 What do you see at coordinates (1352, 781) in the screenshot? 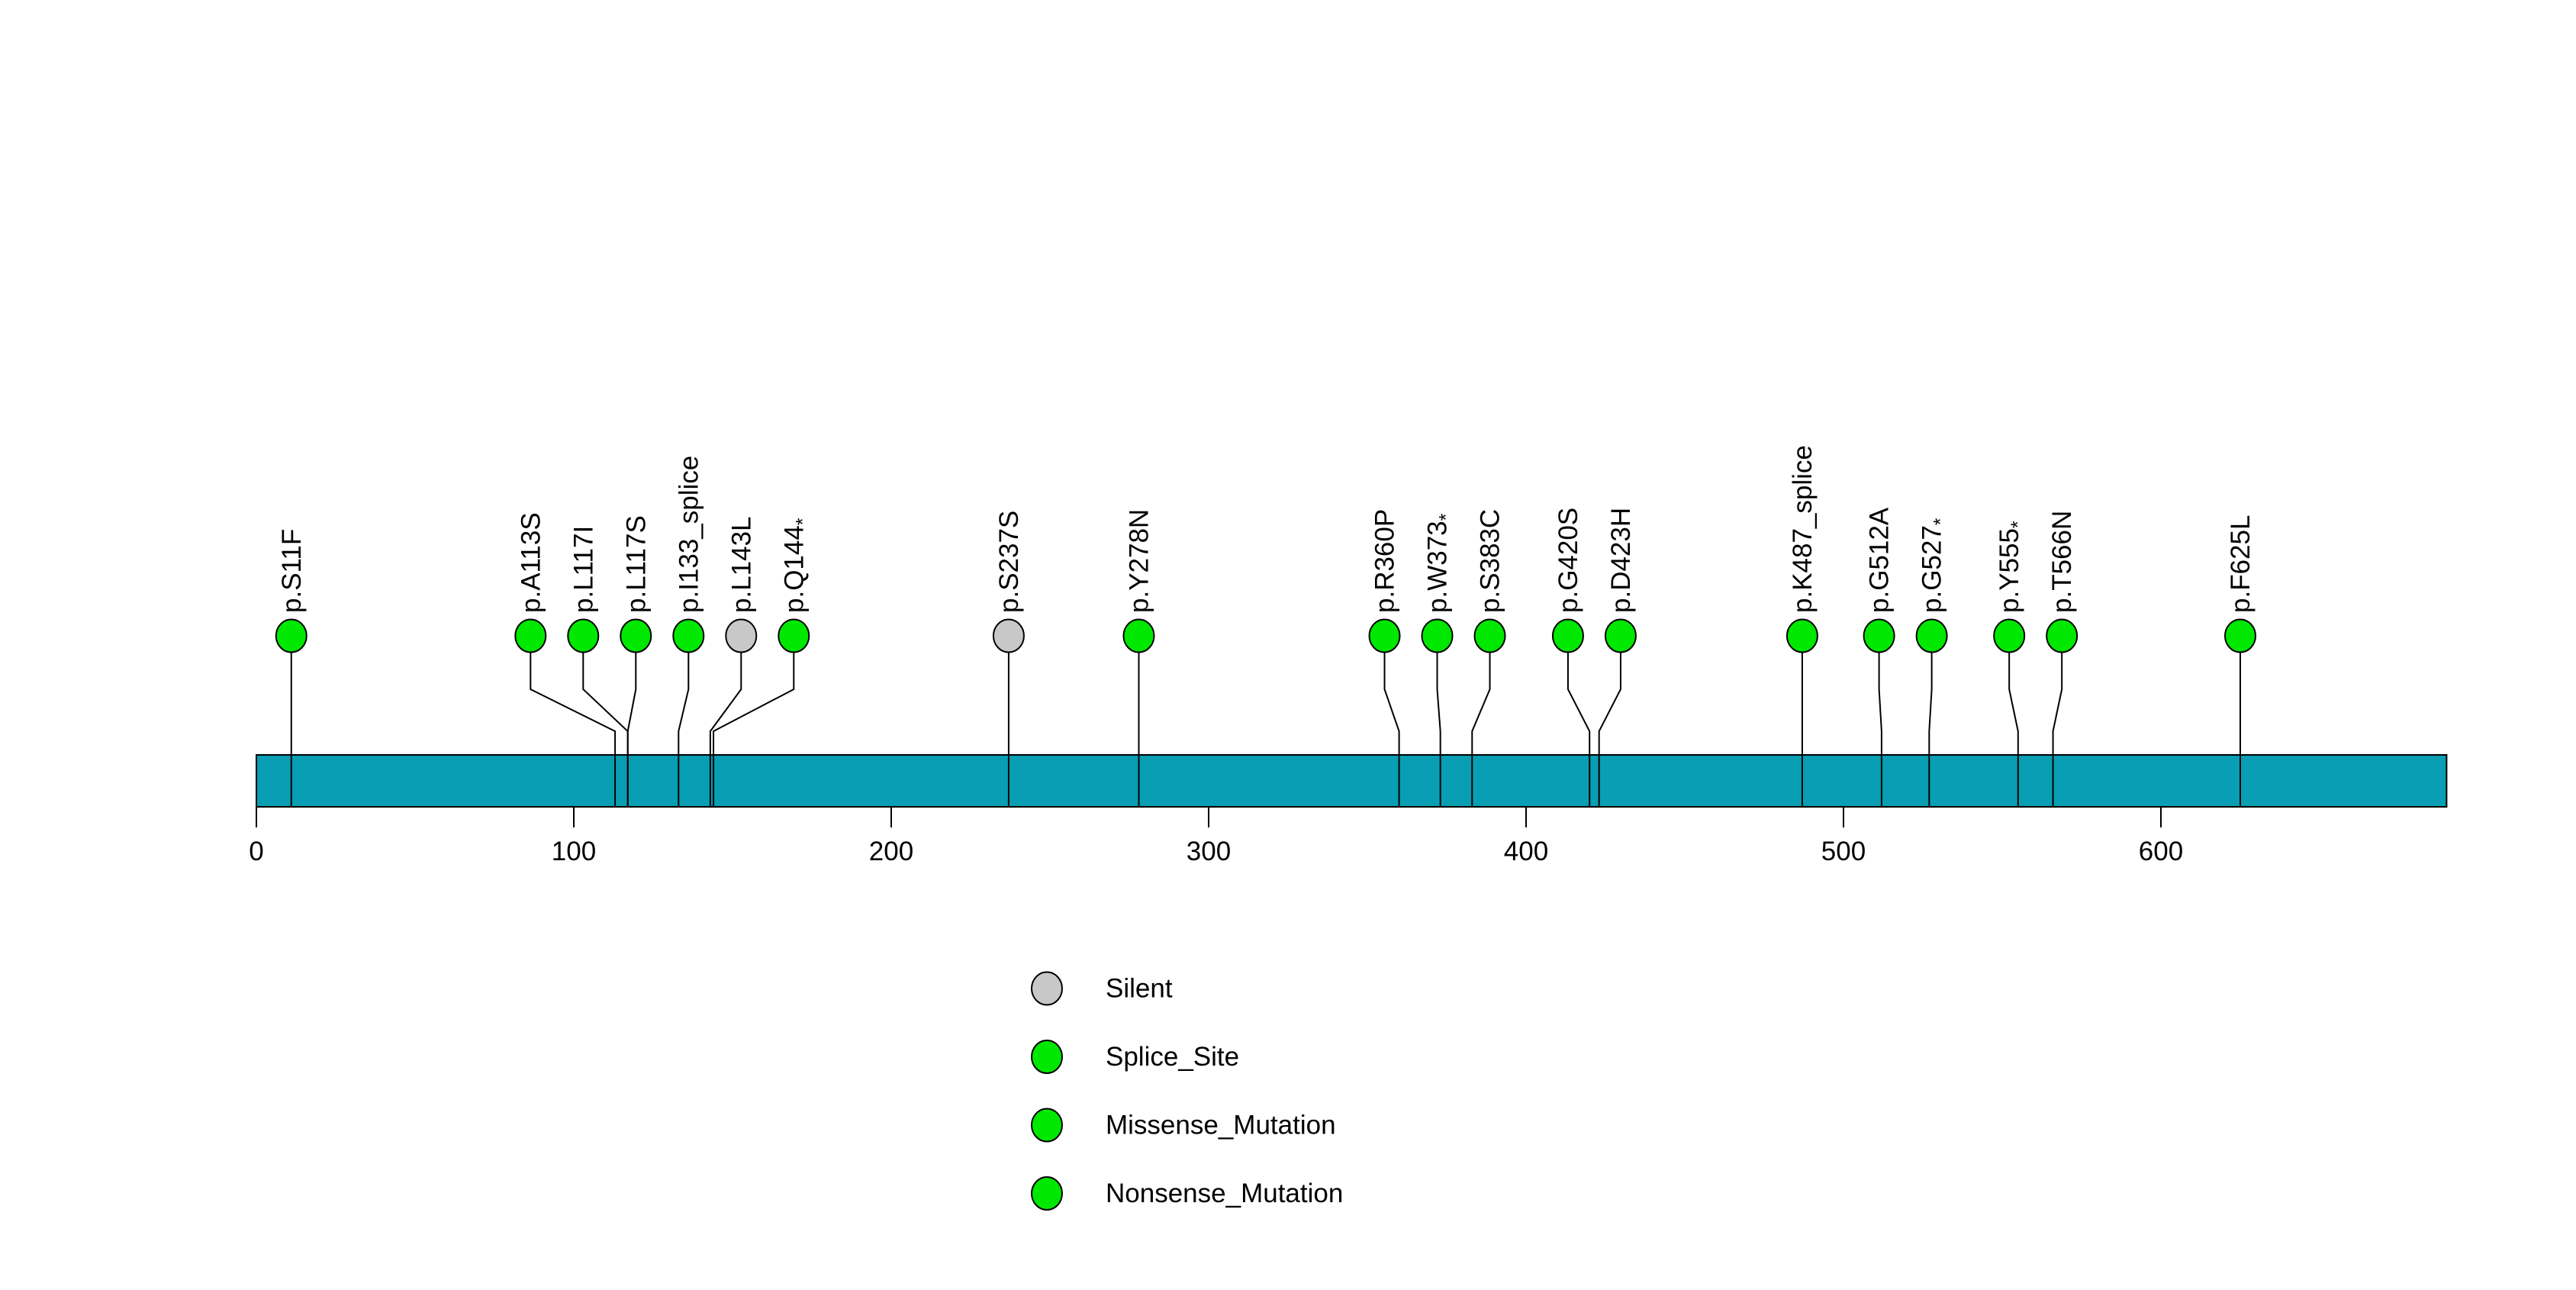
I see `protein-bar` at bounding box center [1352, 781].